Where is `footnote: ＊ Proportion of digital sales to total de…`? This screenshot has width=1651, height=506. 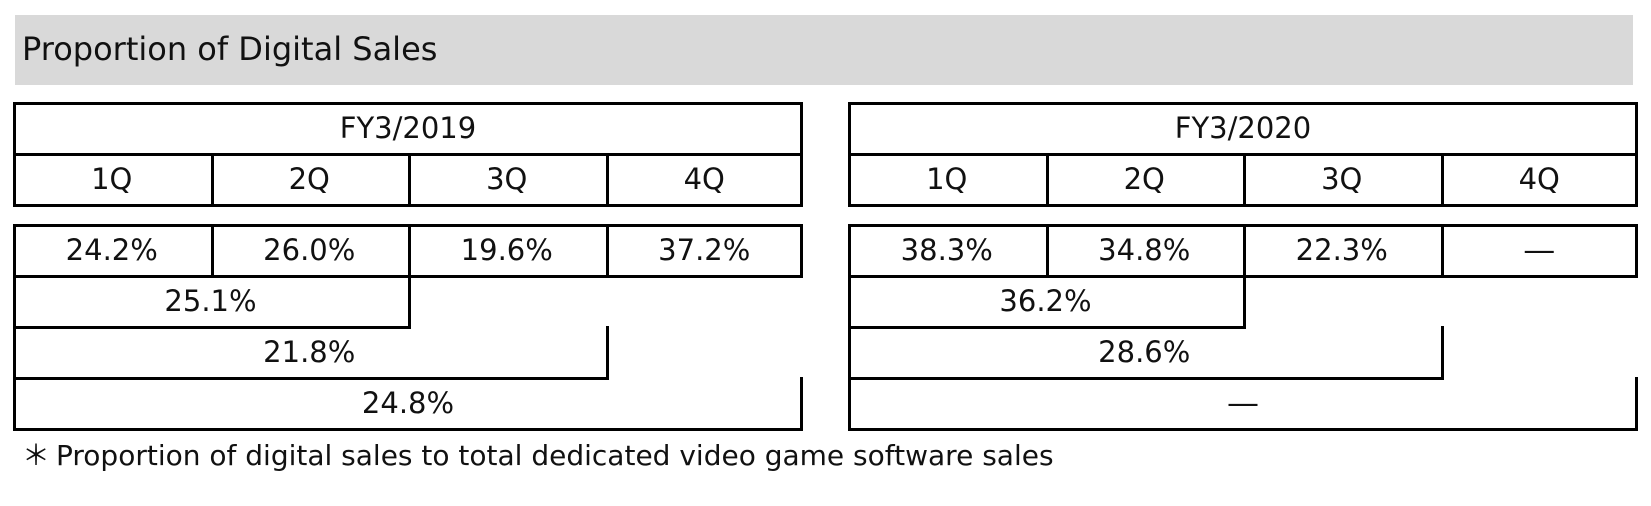
footnote: ＊ Proportion of digital sales to total de… is located at coordinates (538, 456).